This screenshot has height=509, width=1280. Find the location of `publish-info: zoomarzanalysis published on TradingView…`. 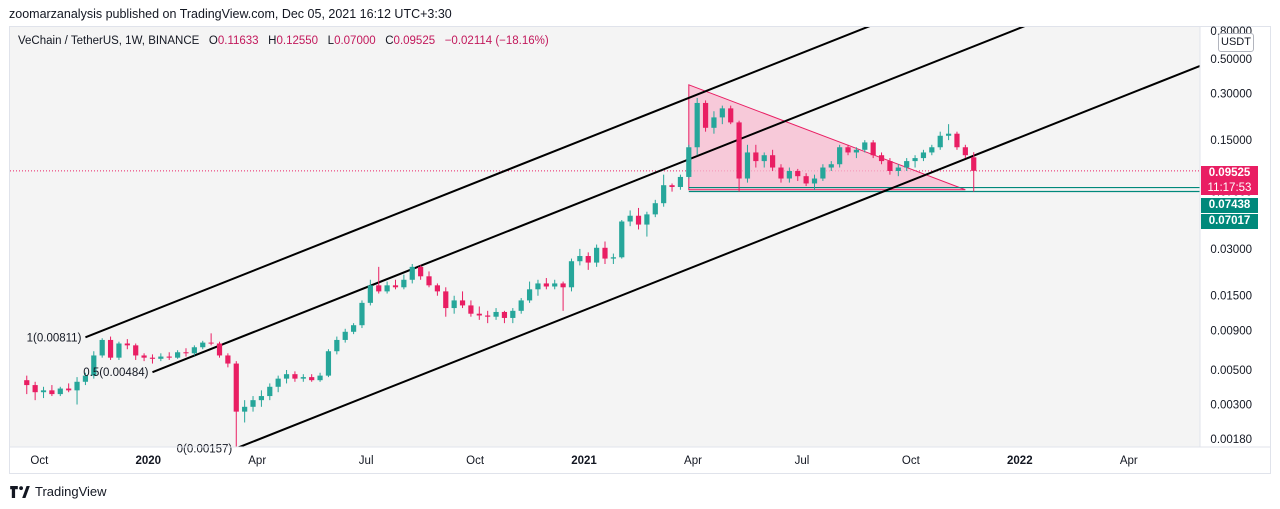

publish-info: zoomarzanalysis published on TradingView… is located at coordinates (230, 14).